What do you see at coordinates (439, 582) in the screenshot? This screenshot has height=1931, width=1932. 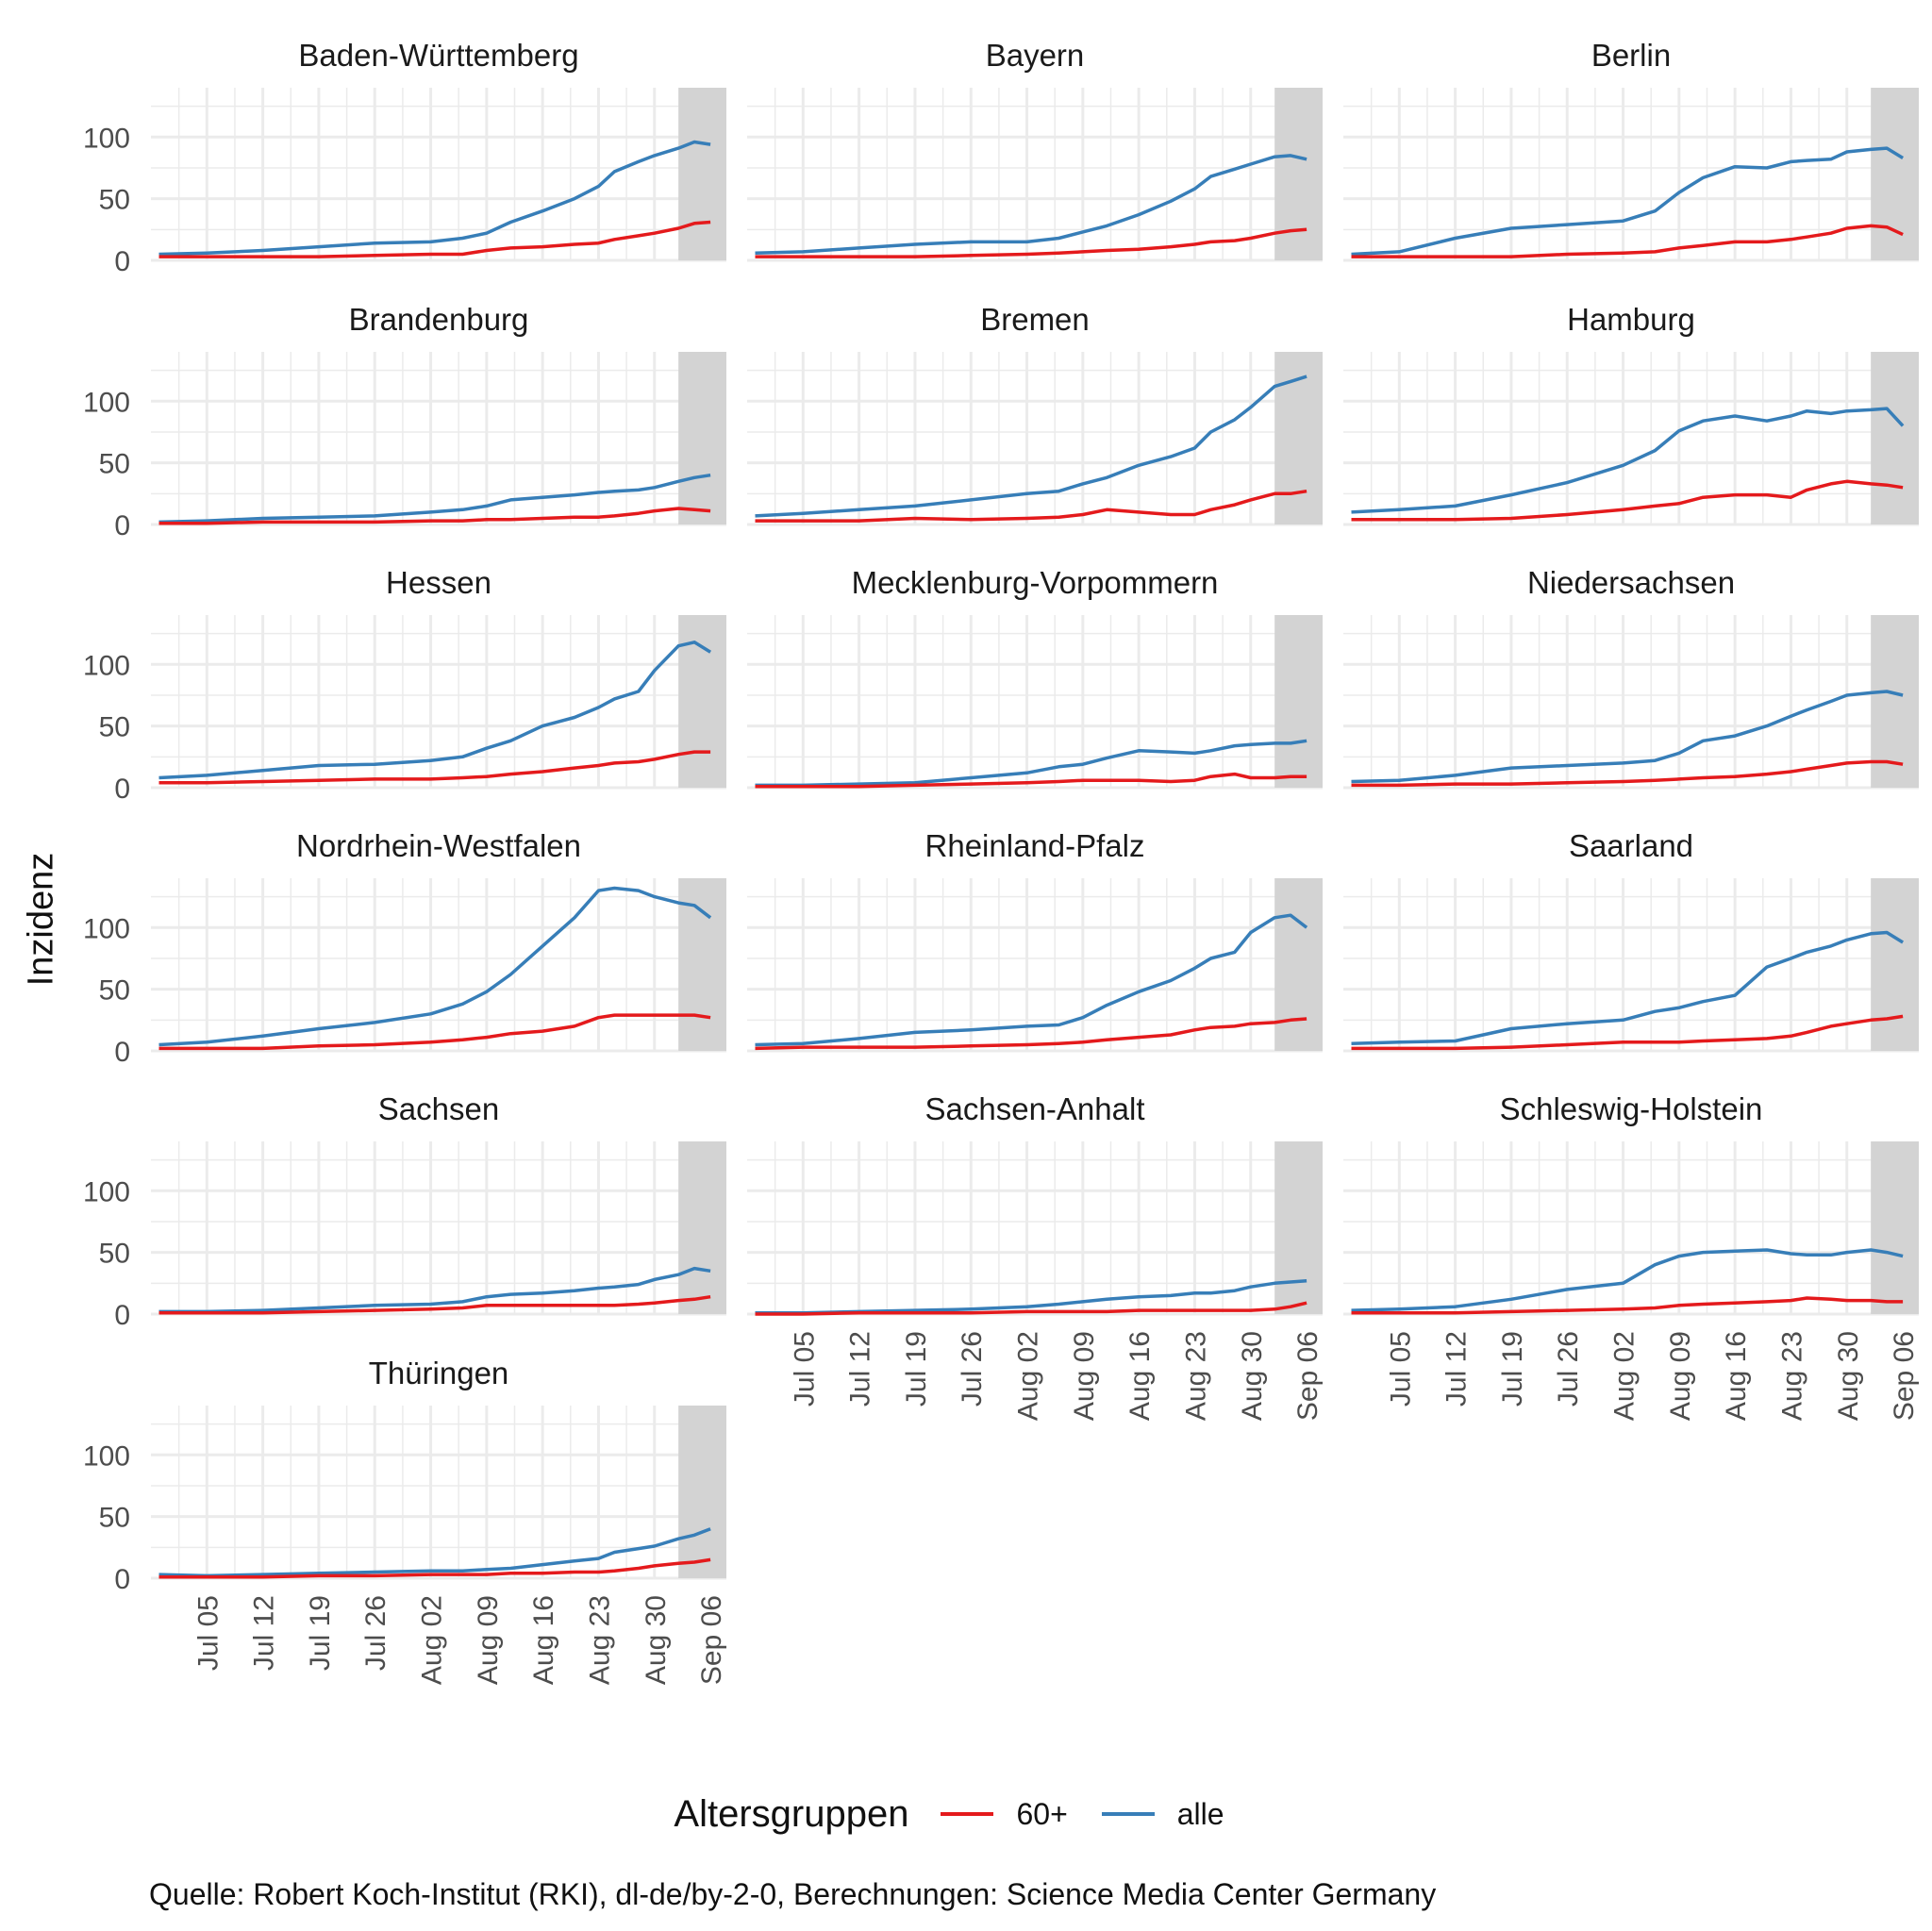 I see `facet-title: Hessen` at bounding box center [439, 582].